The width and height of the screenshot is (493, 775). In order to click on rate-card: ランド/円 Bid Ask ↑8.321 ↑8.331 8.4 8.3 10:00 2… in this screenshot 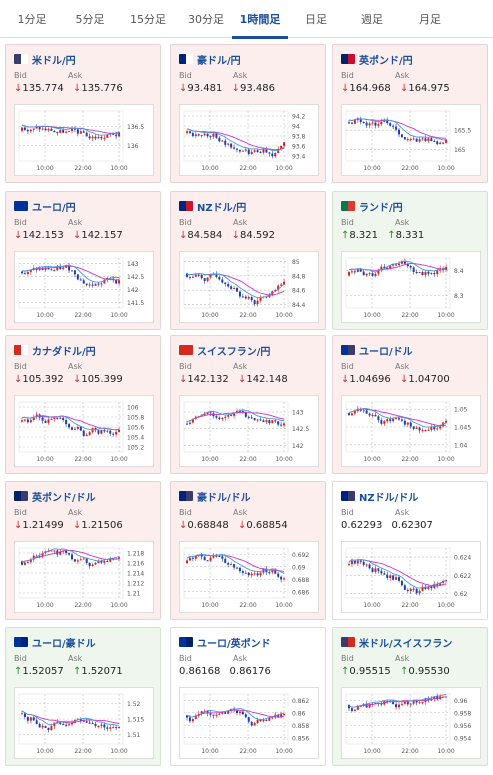, I will do `click(410, 260)`.